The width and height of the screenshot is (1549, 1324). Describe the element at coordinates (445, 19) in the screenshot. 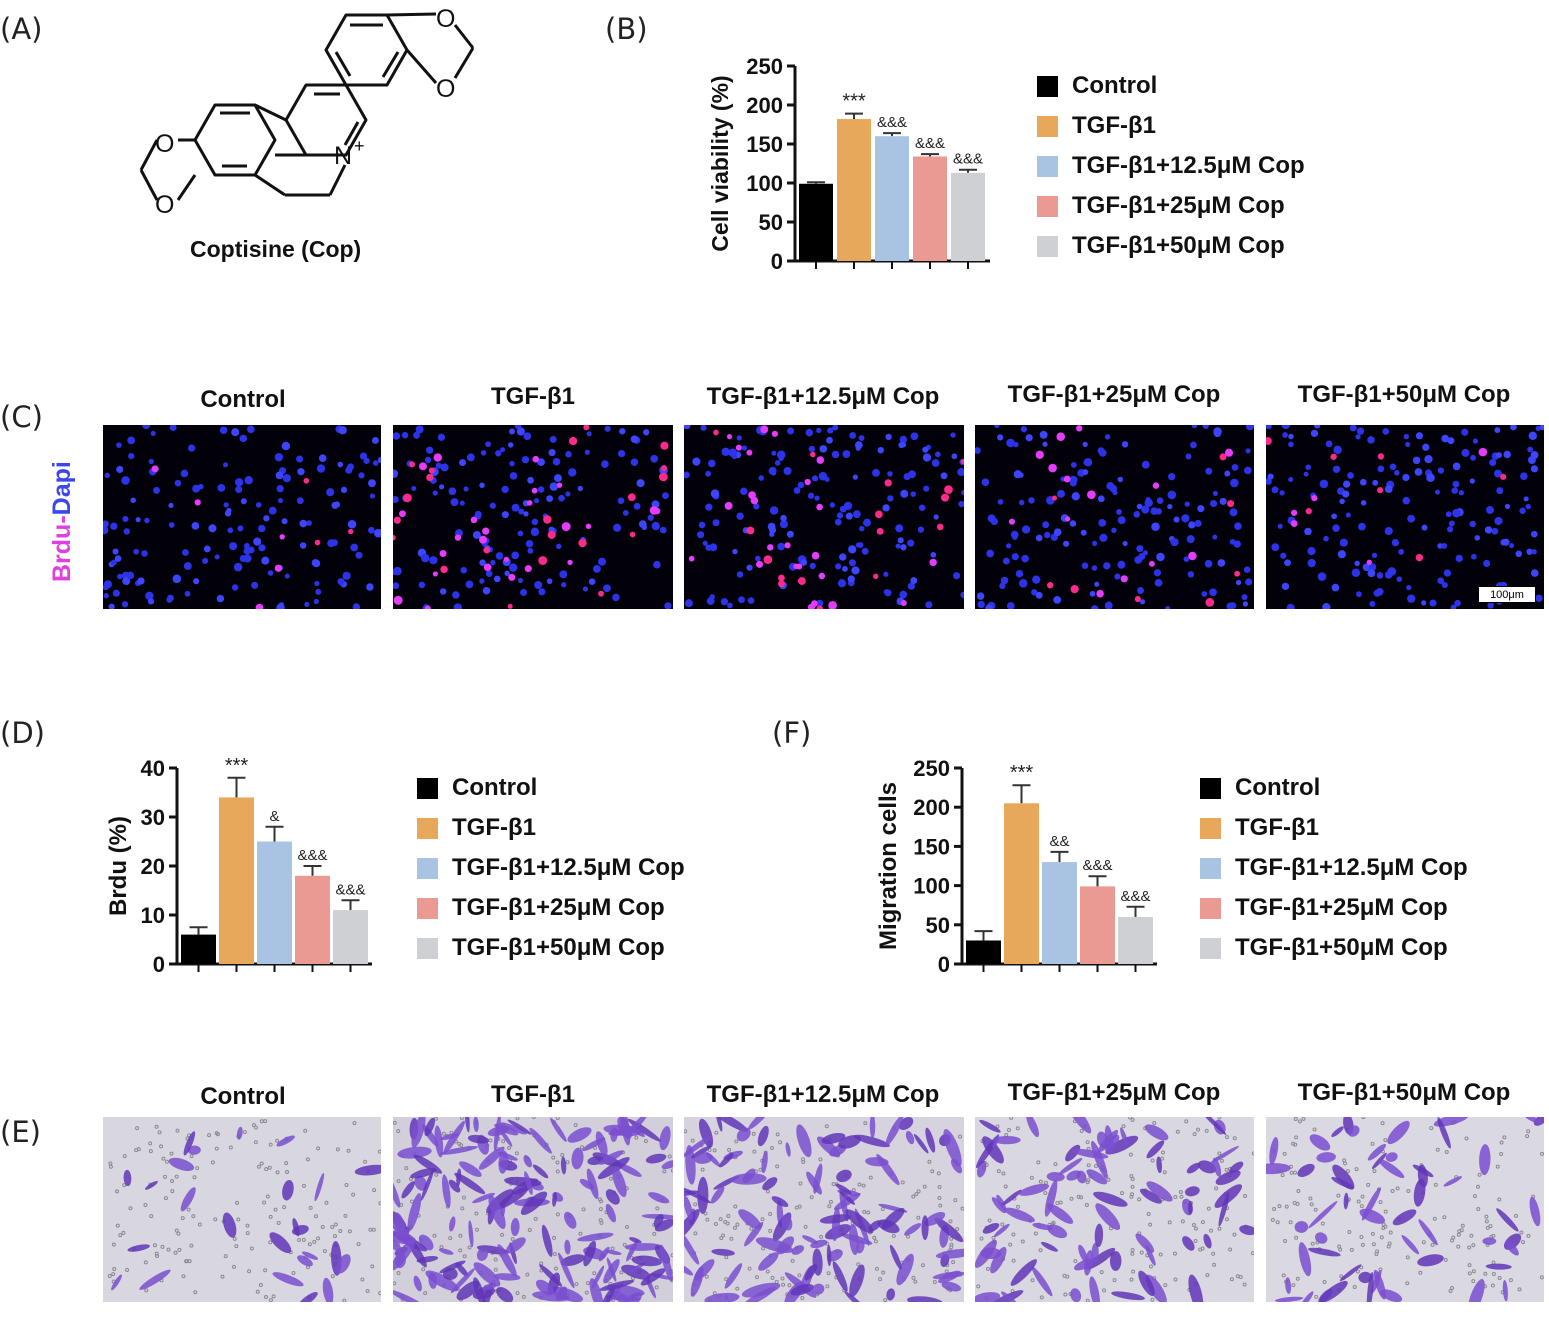

I see `atom-o-1: O` at that location.